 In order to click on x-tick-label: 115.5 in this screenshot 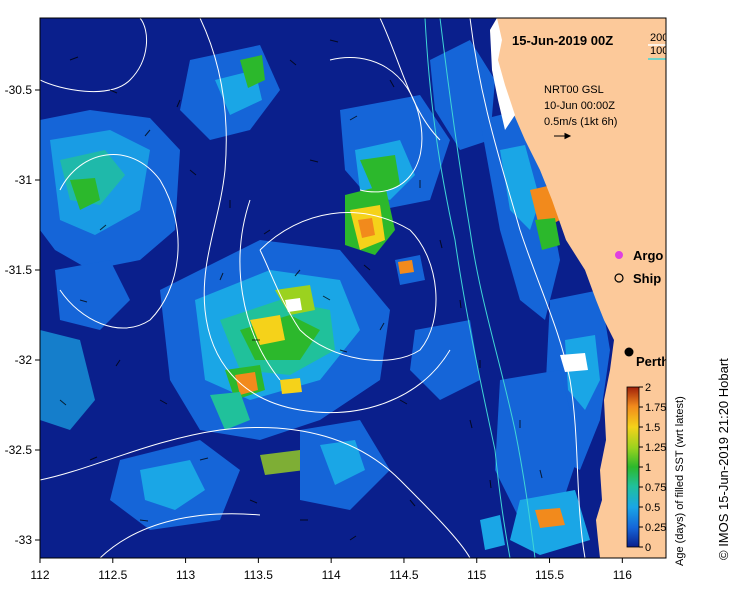, I will do `click(549, 575)`.